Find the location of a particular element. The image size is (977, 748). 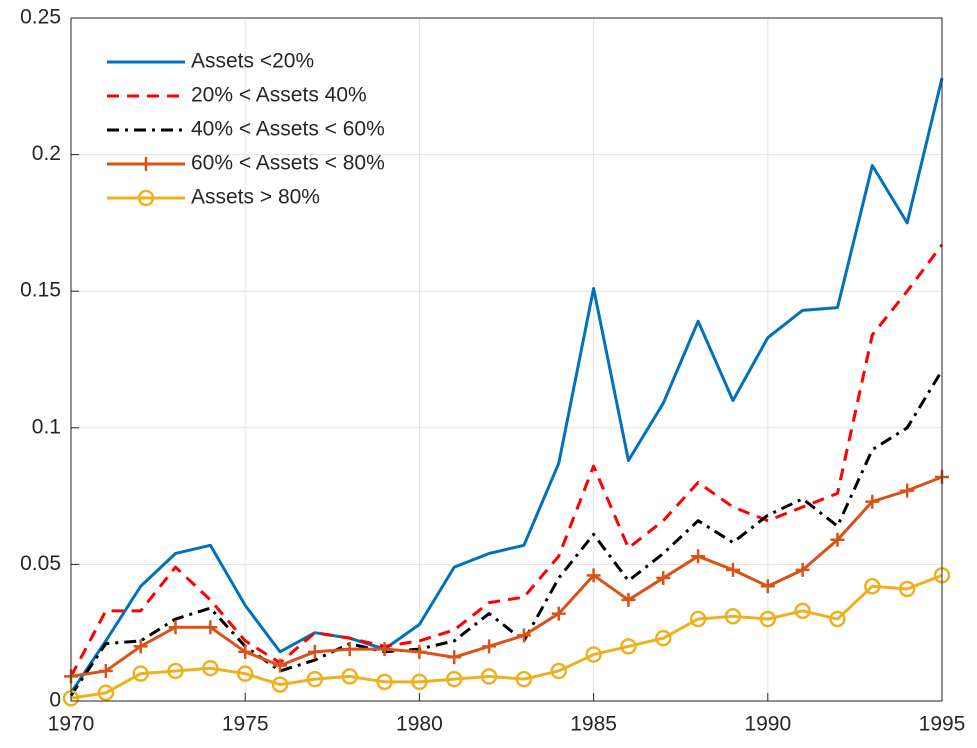

legend-label: Assets <20% is located at coordinates (252, 61).